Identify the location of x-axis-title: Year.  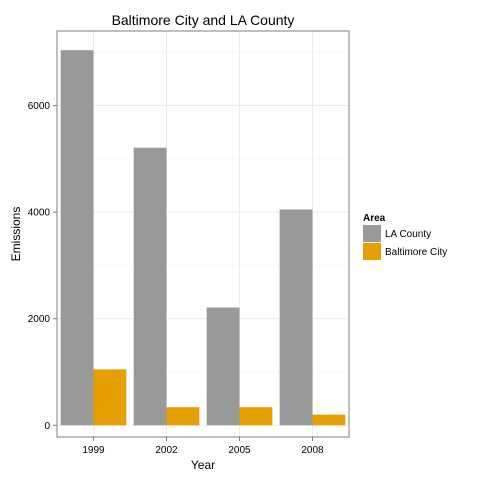
(203, 465).